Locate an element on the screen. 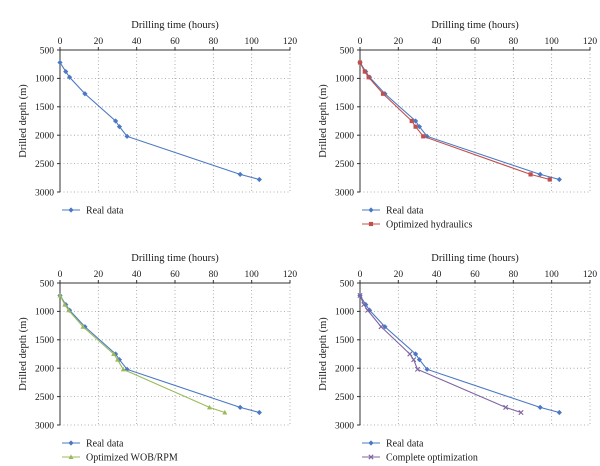 This screenshot has width=600, height=466. legend-label: Real data is located at coordinates (405, 211).